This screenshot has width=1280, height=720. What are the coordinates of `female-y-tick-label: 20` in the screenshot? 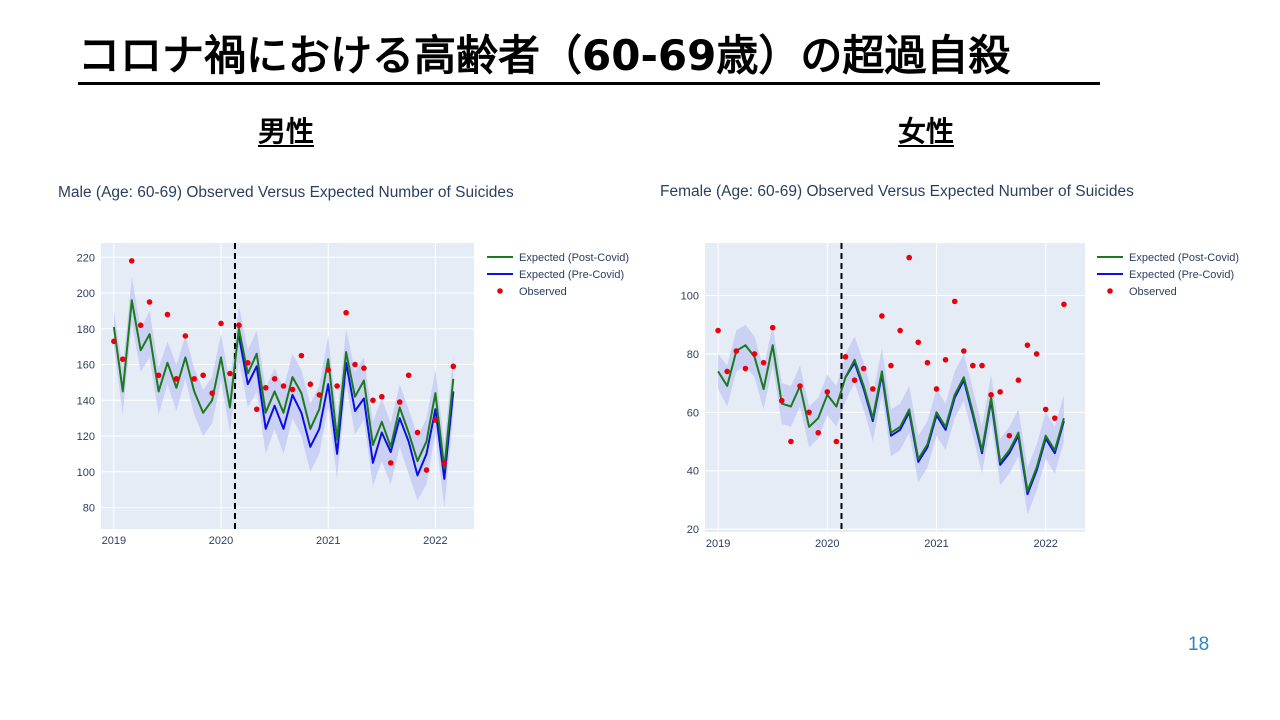 It's located at (693, 530).